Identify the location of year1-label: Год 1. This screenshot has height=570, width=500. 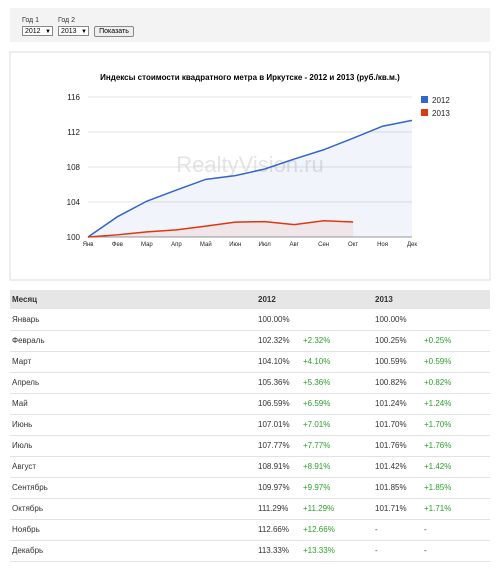
(30, 20).